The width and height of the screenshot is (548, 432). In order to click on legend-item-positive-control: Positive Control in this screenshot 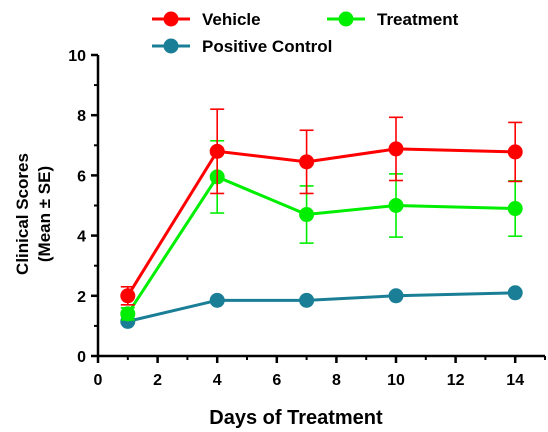, I will do `click(242, 46)`.